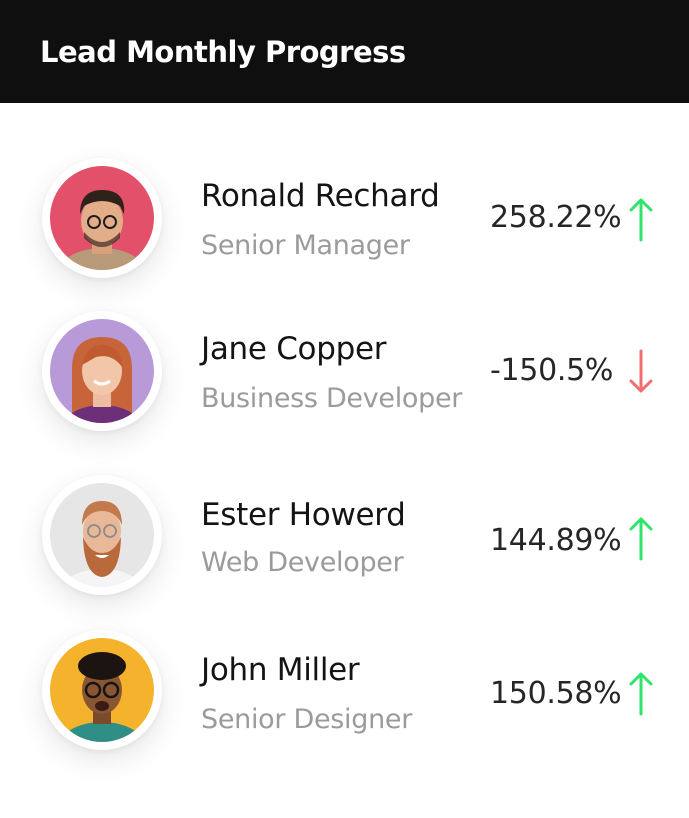 This screenshot has width=689, height=818. What do you see at coordinates (556, 693) in the screenshot?
I see `progress-value: 150.58%` at bounding box center [556, 693].